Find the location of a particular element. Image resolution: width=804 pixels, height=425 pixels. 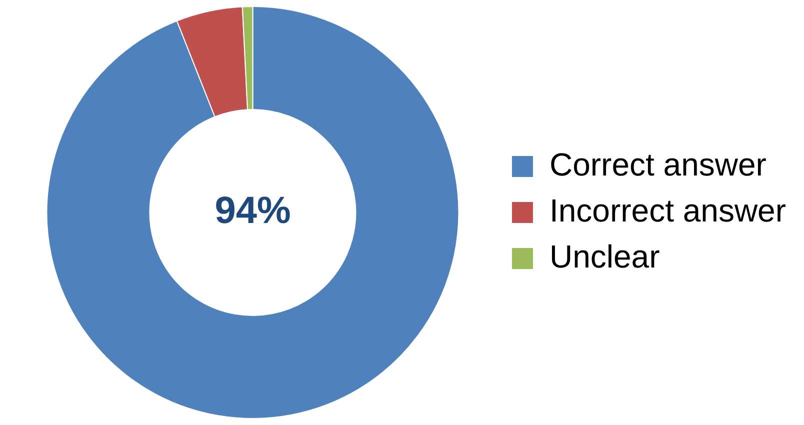

legend-label: Correct answer is located at coordinates (658, 164).